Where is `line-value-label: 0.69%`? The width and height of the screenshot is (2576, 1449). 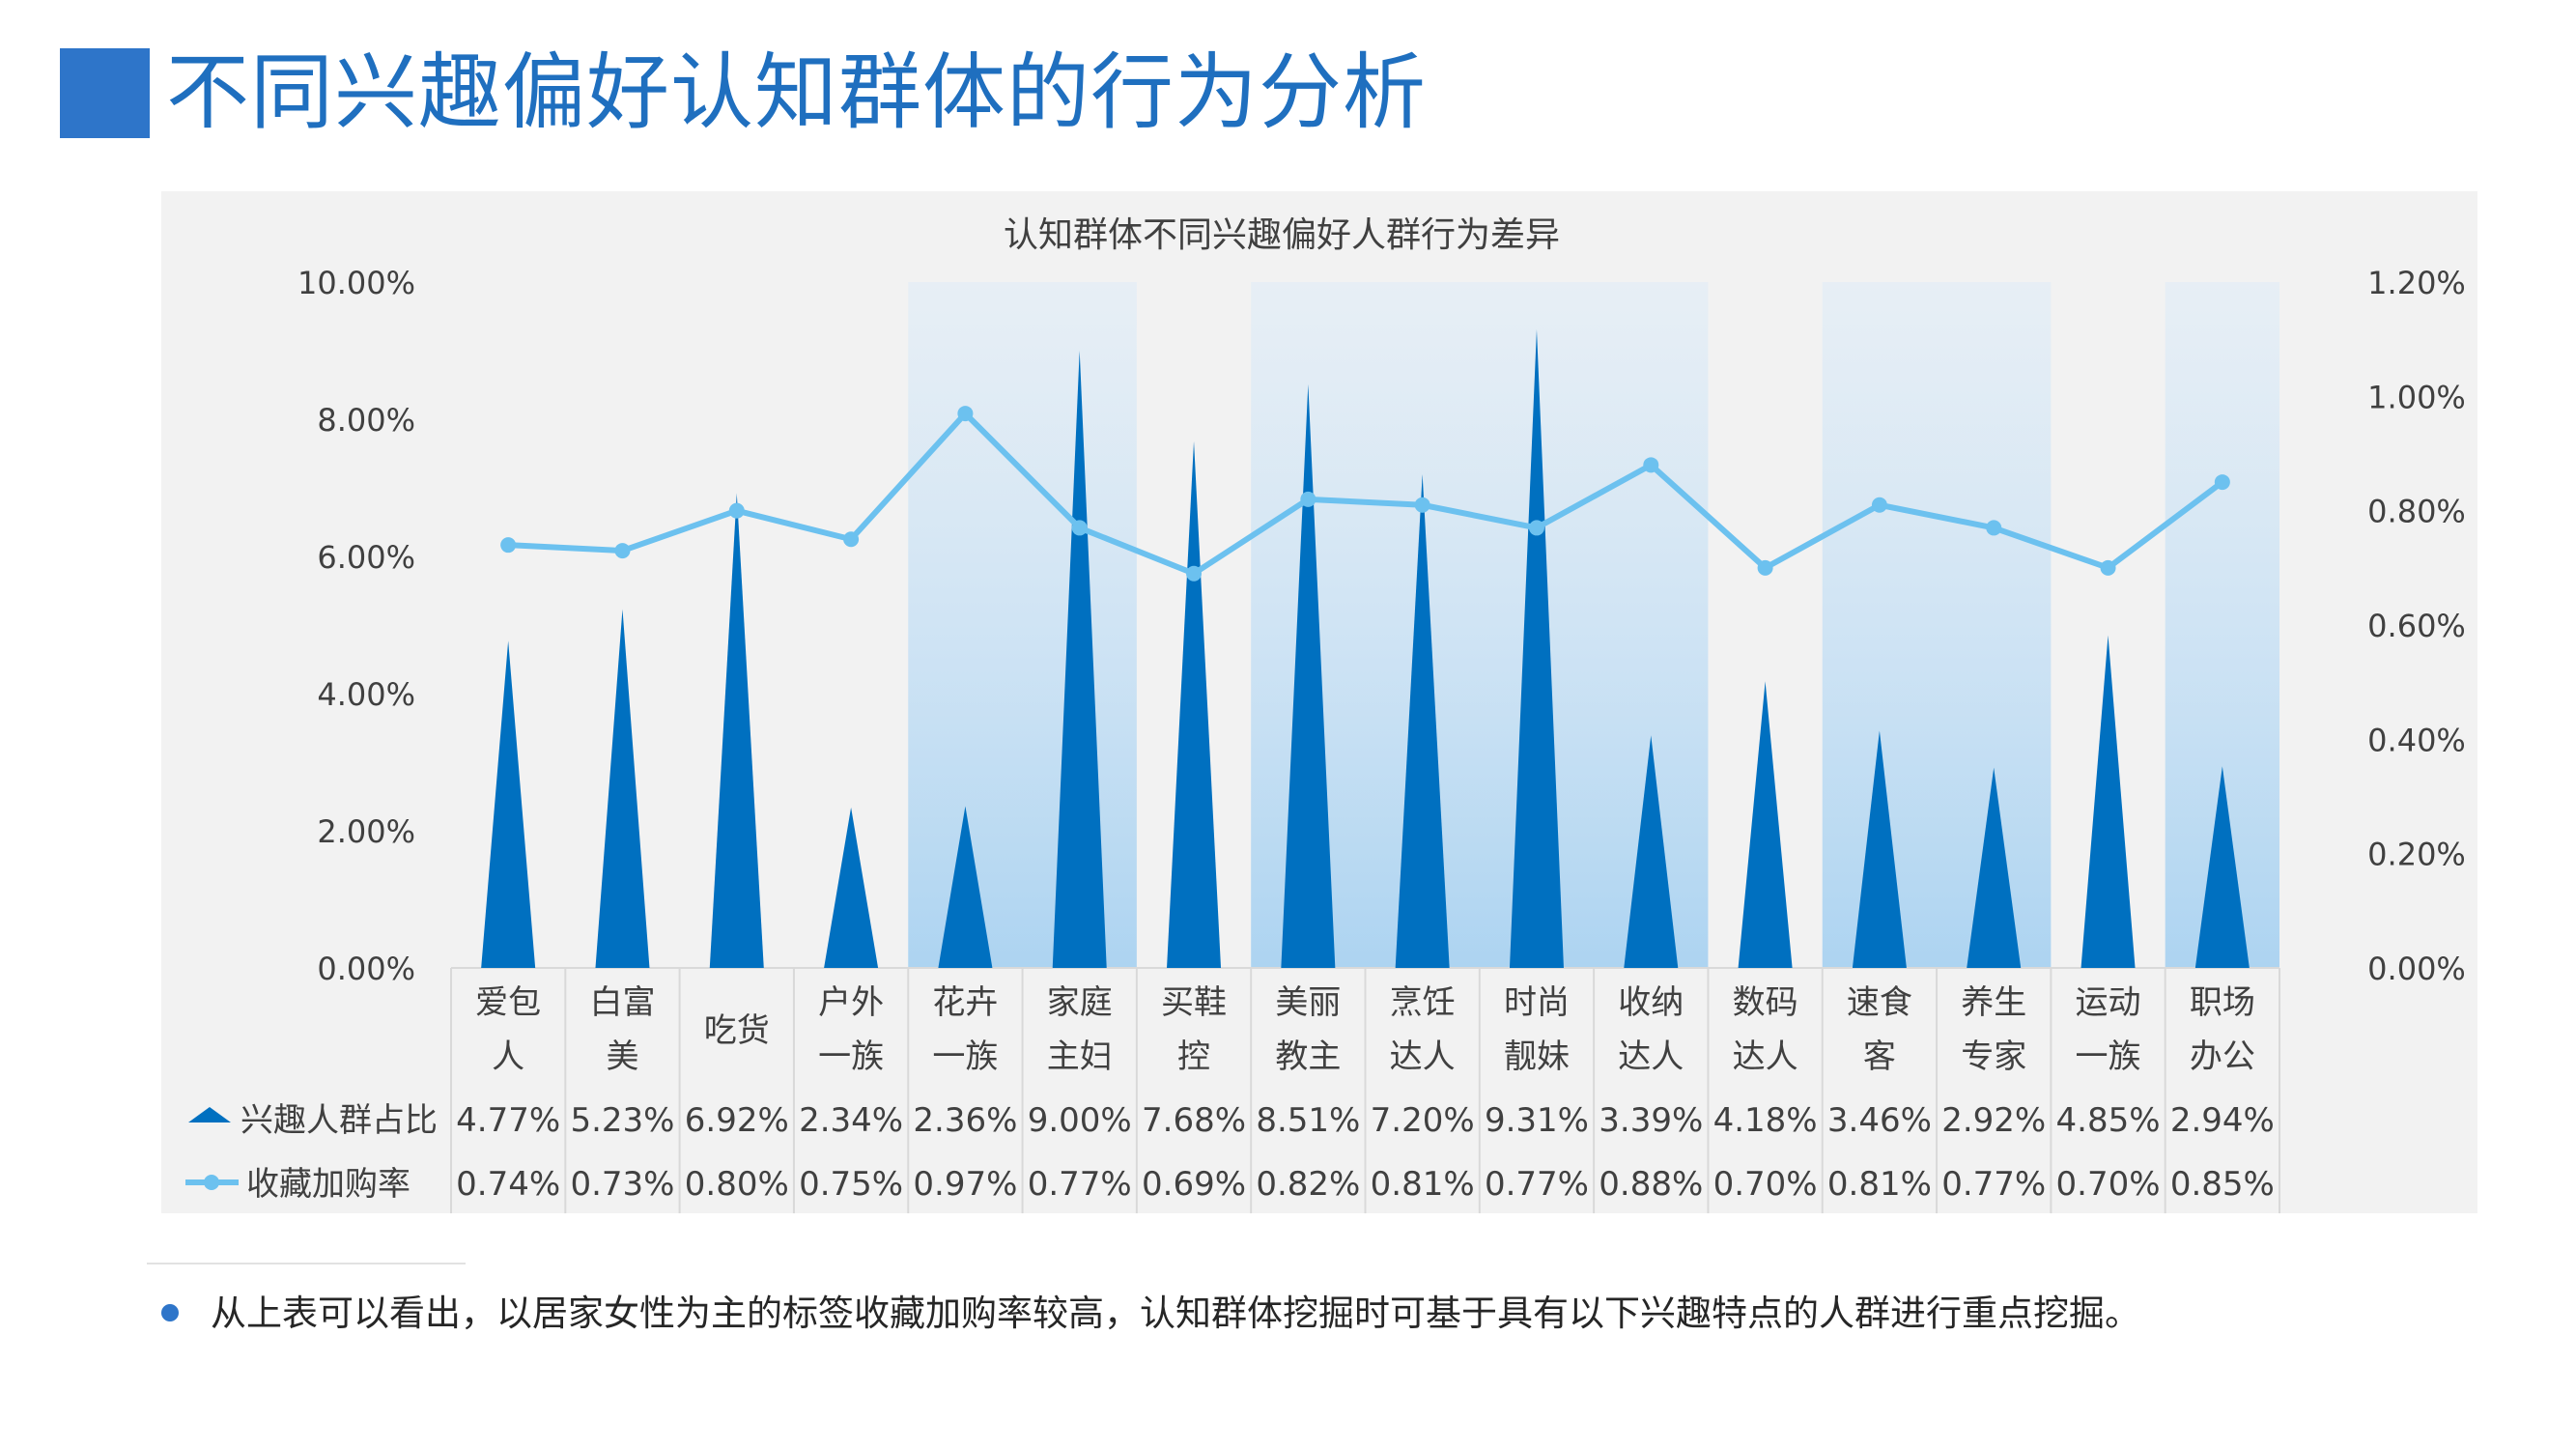
line-value-label: 0.69% is located at coordinates (1194, 1184).